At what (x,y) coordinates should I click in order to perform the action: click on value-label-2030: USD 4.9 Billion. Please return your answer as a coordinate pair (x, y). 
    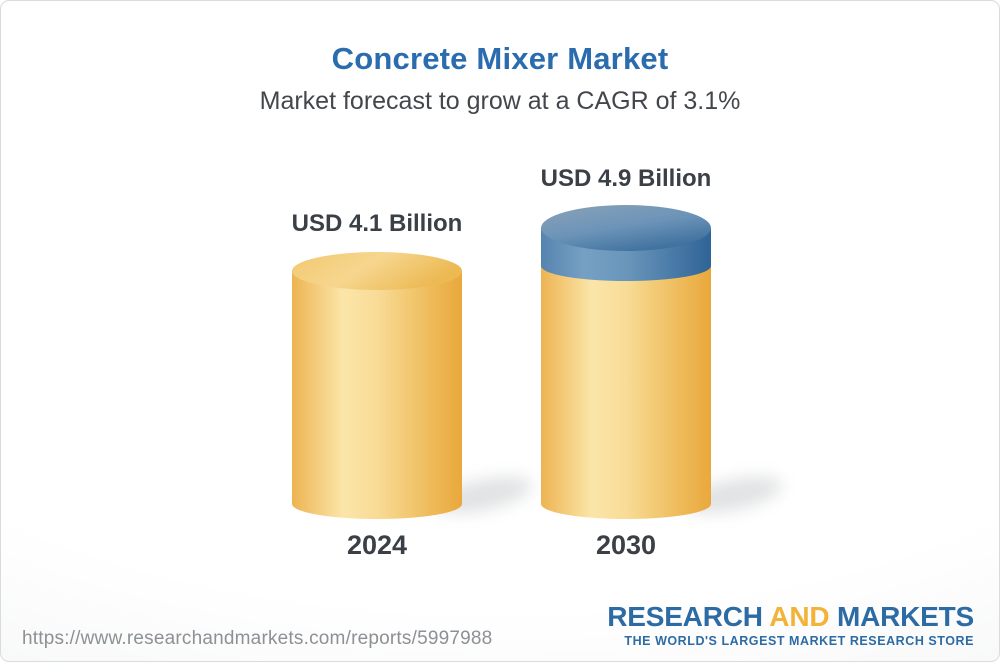
    Looking at the image, I should click on (626, 178).